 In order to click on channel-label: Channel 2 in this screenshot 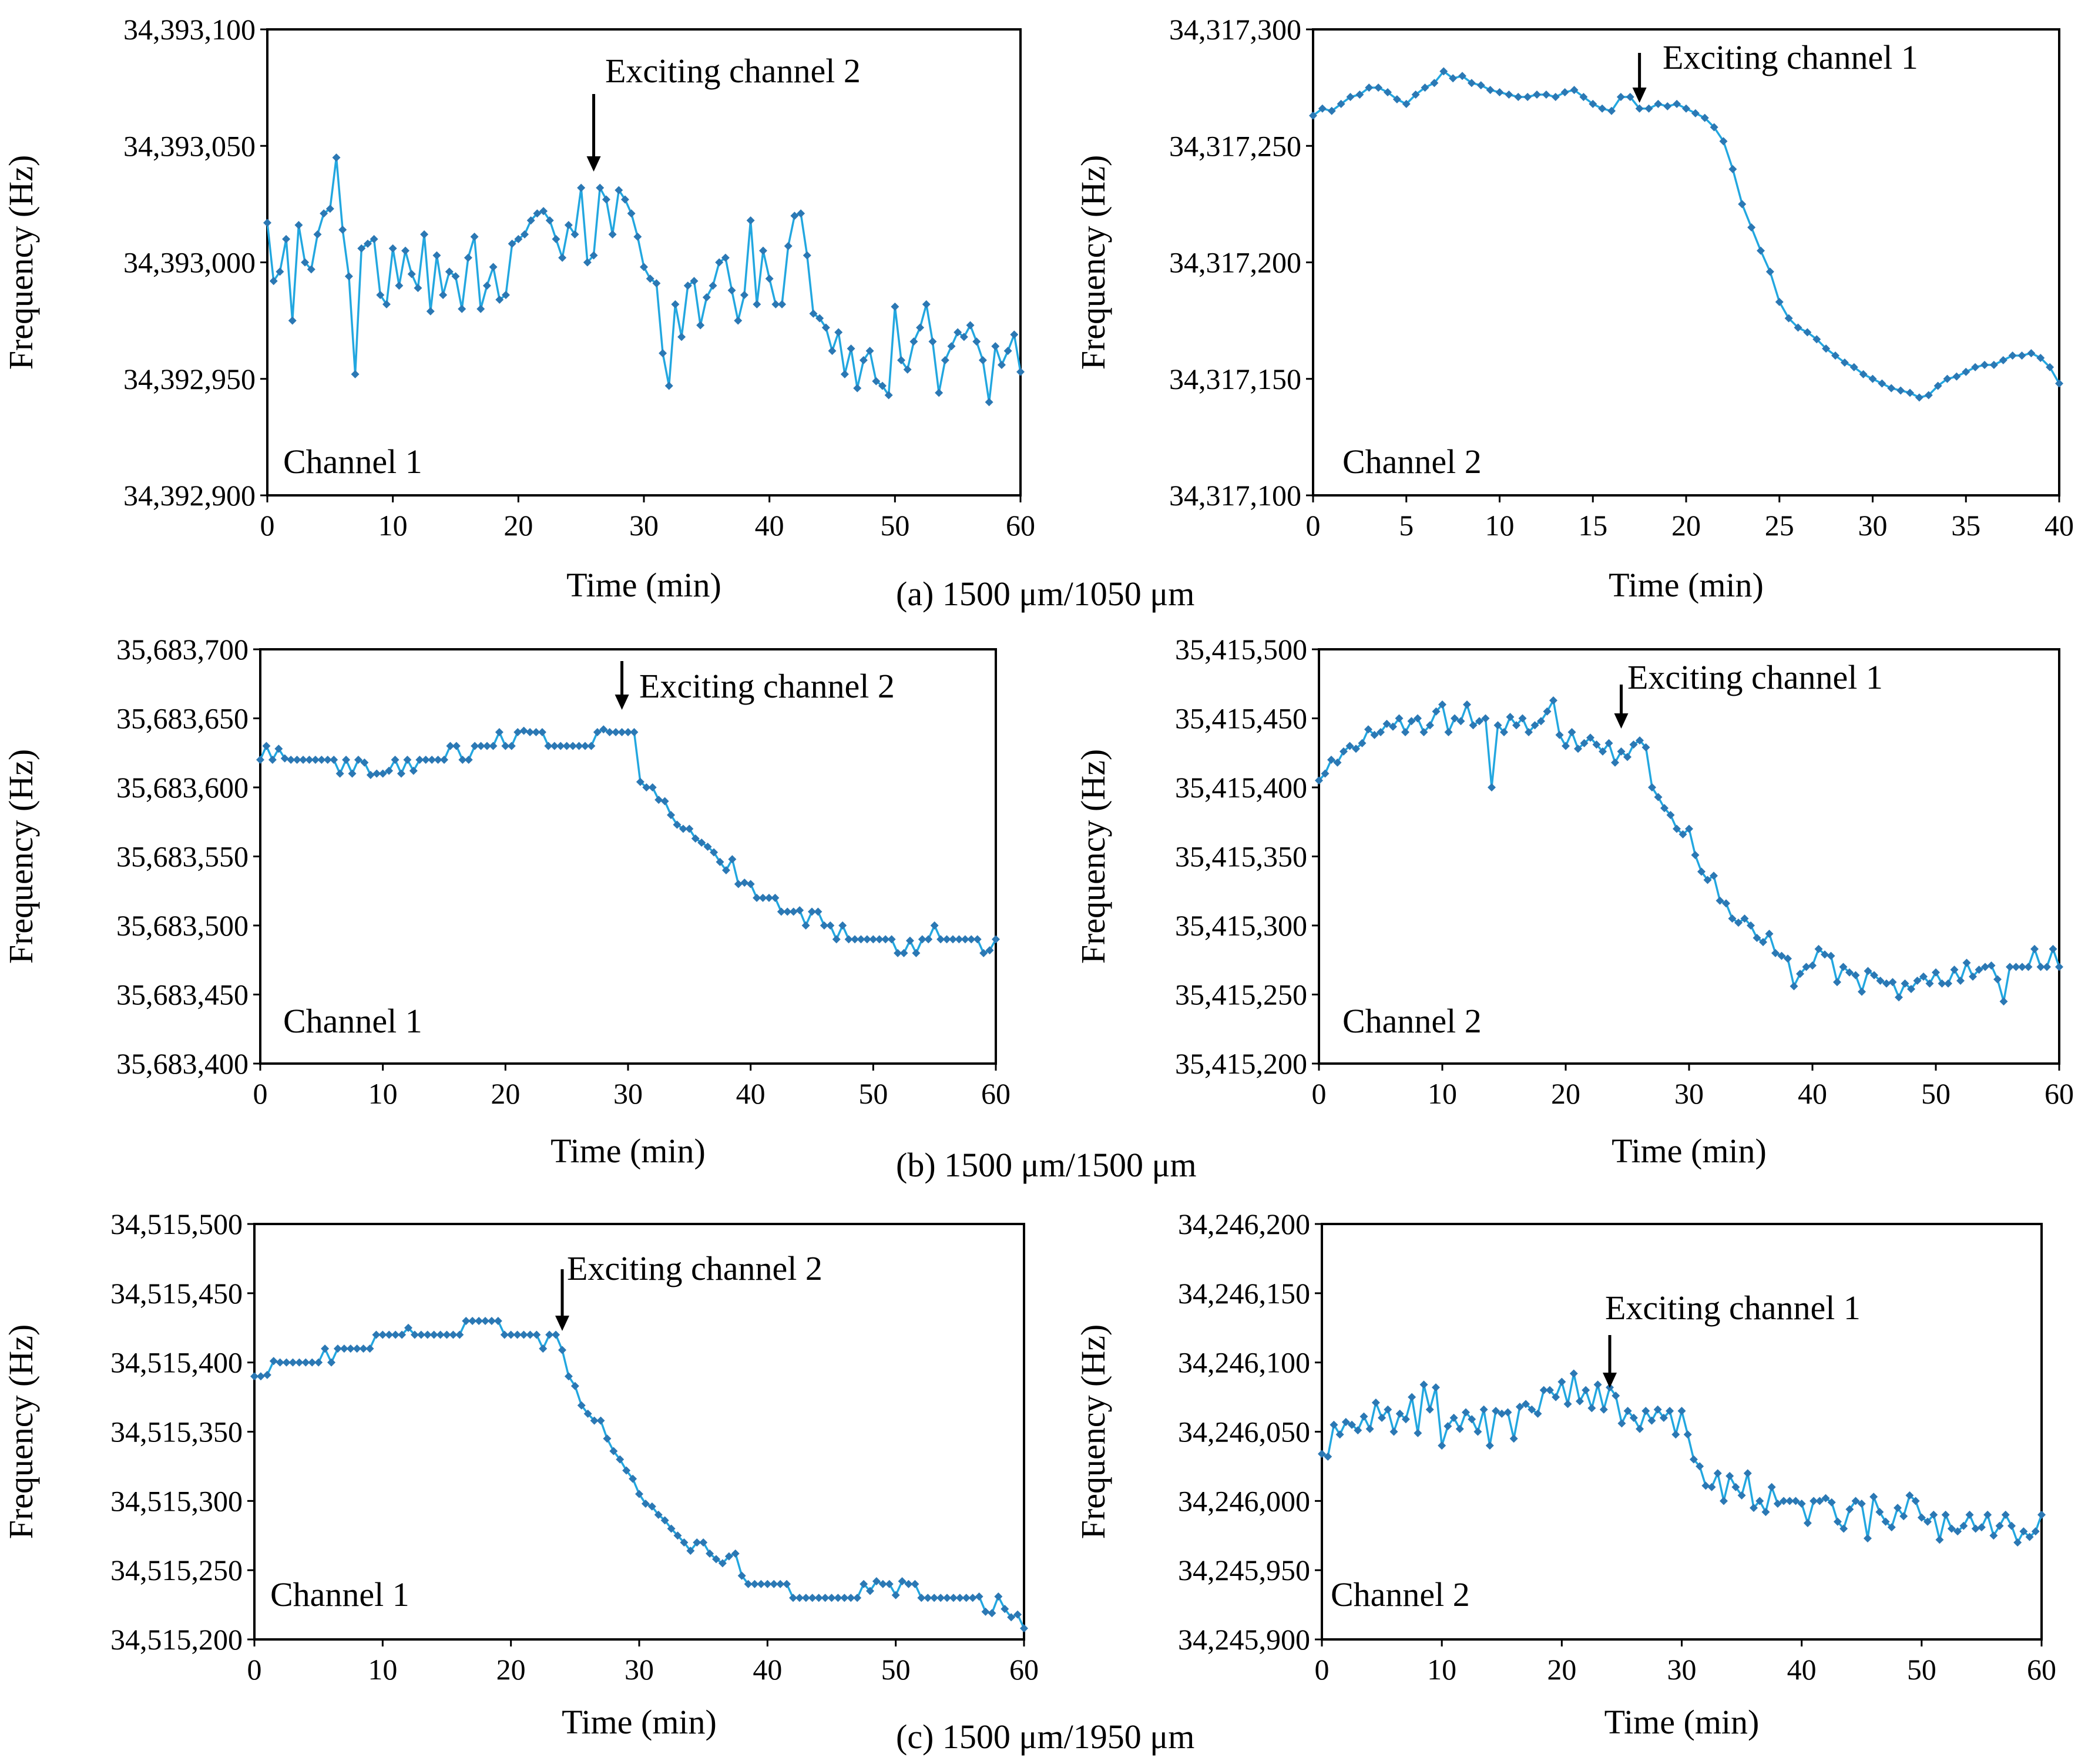, I will do `click(1400, 1594)`.